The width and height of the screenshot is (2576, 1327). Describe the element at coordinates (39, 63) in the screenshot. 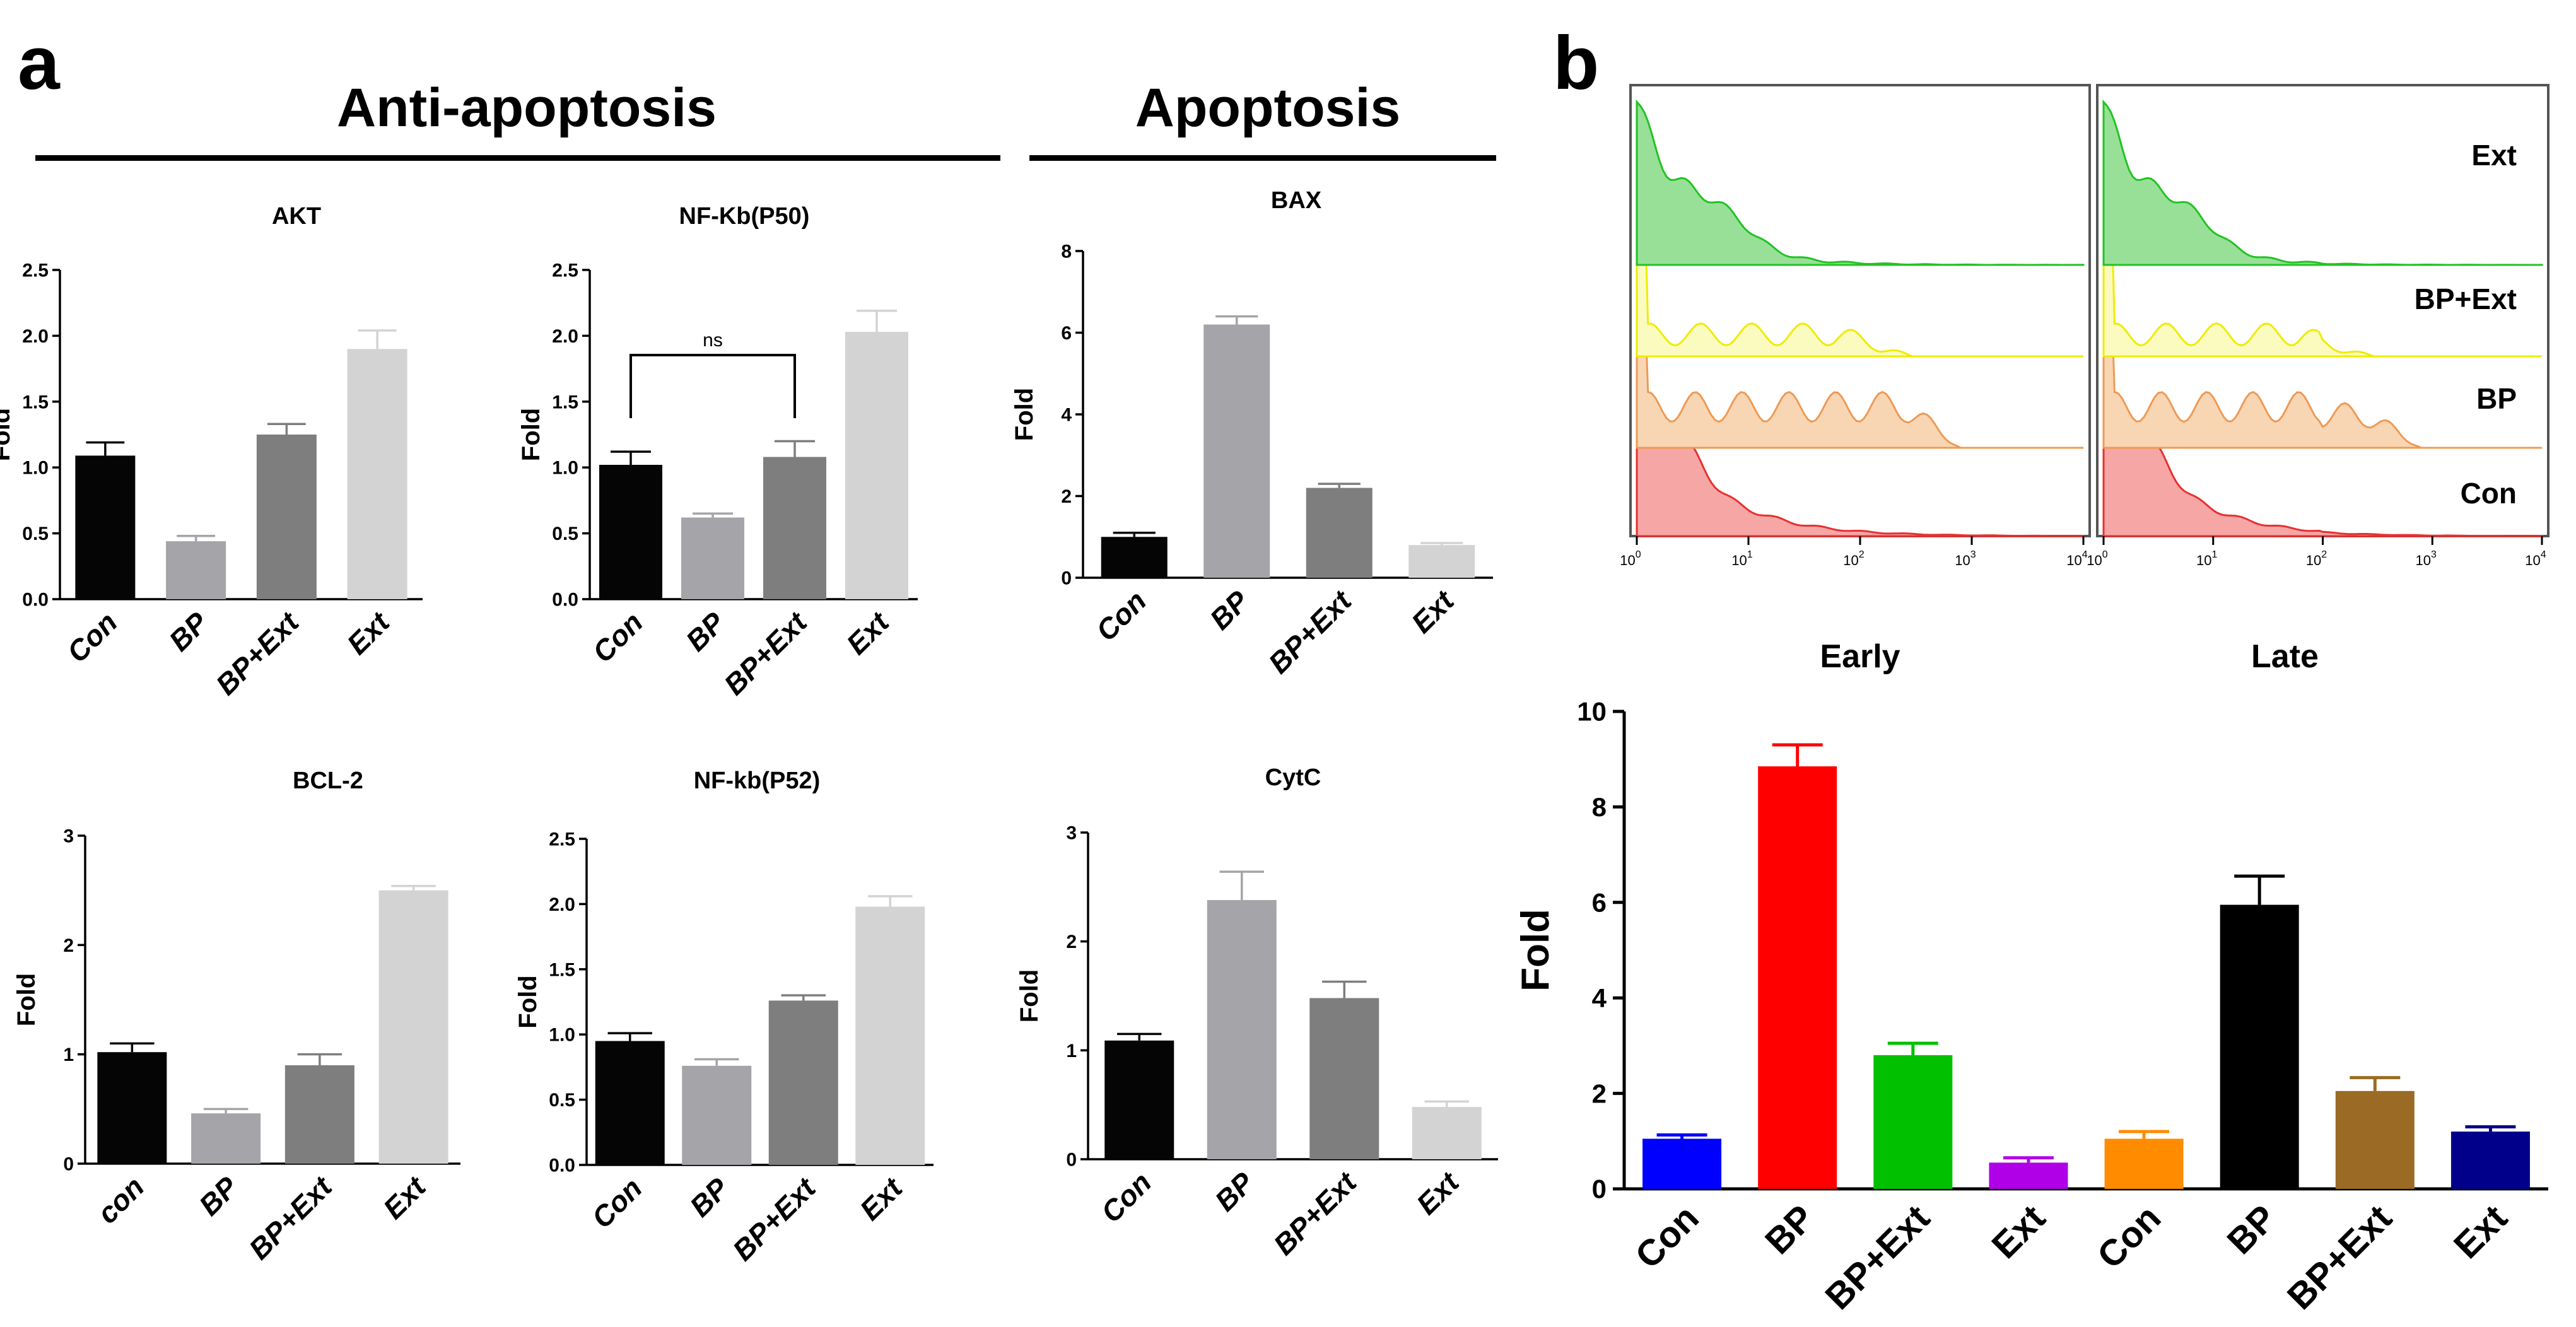

I see `panel-label-a: a` at that location.